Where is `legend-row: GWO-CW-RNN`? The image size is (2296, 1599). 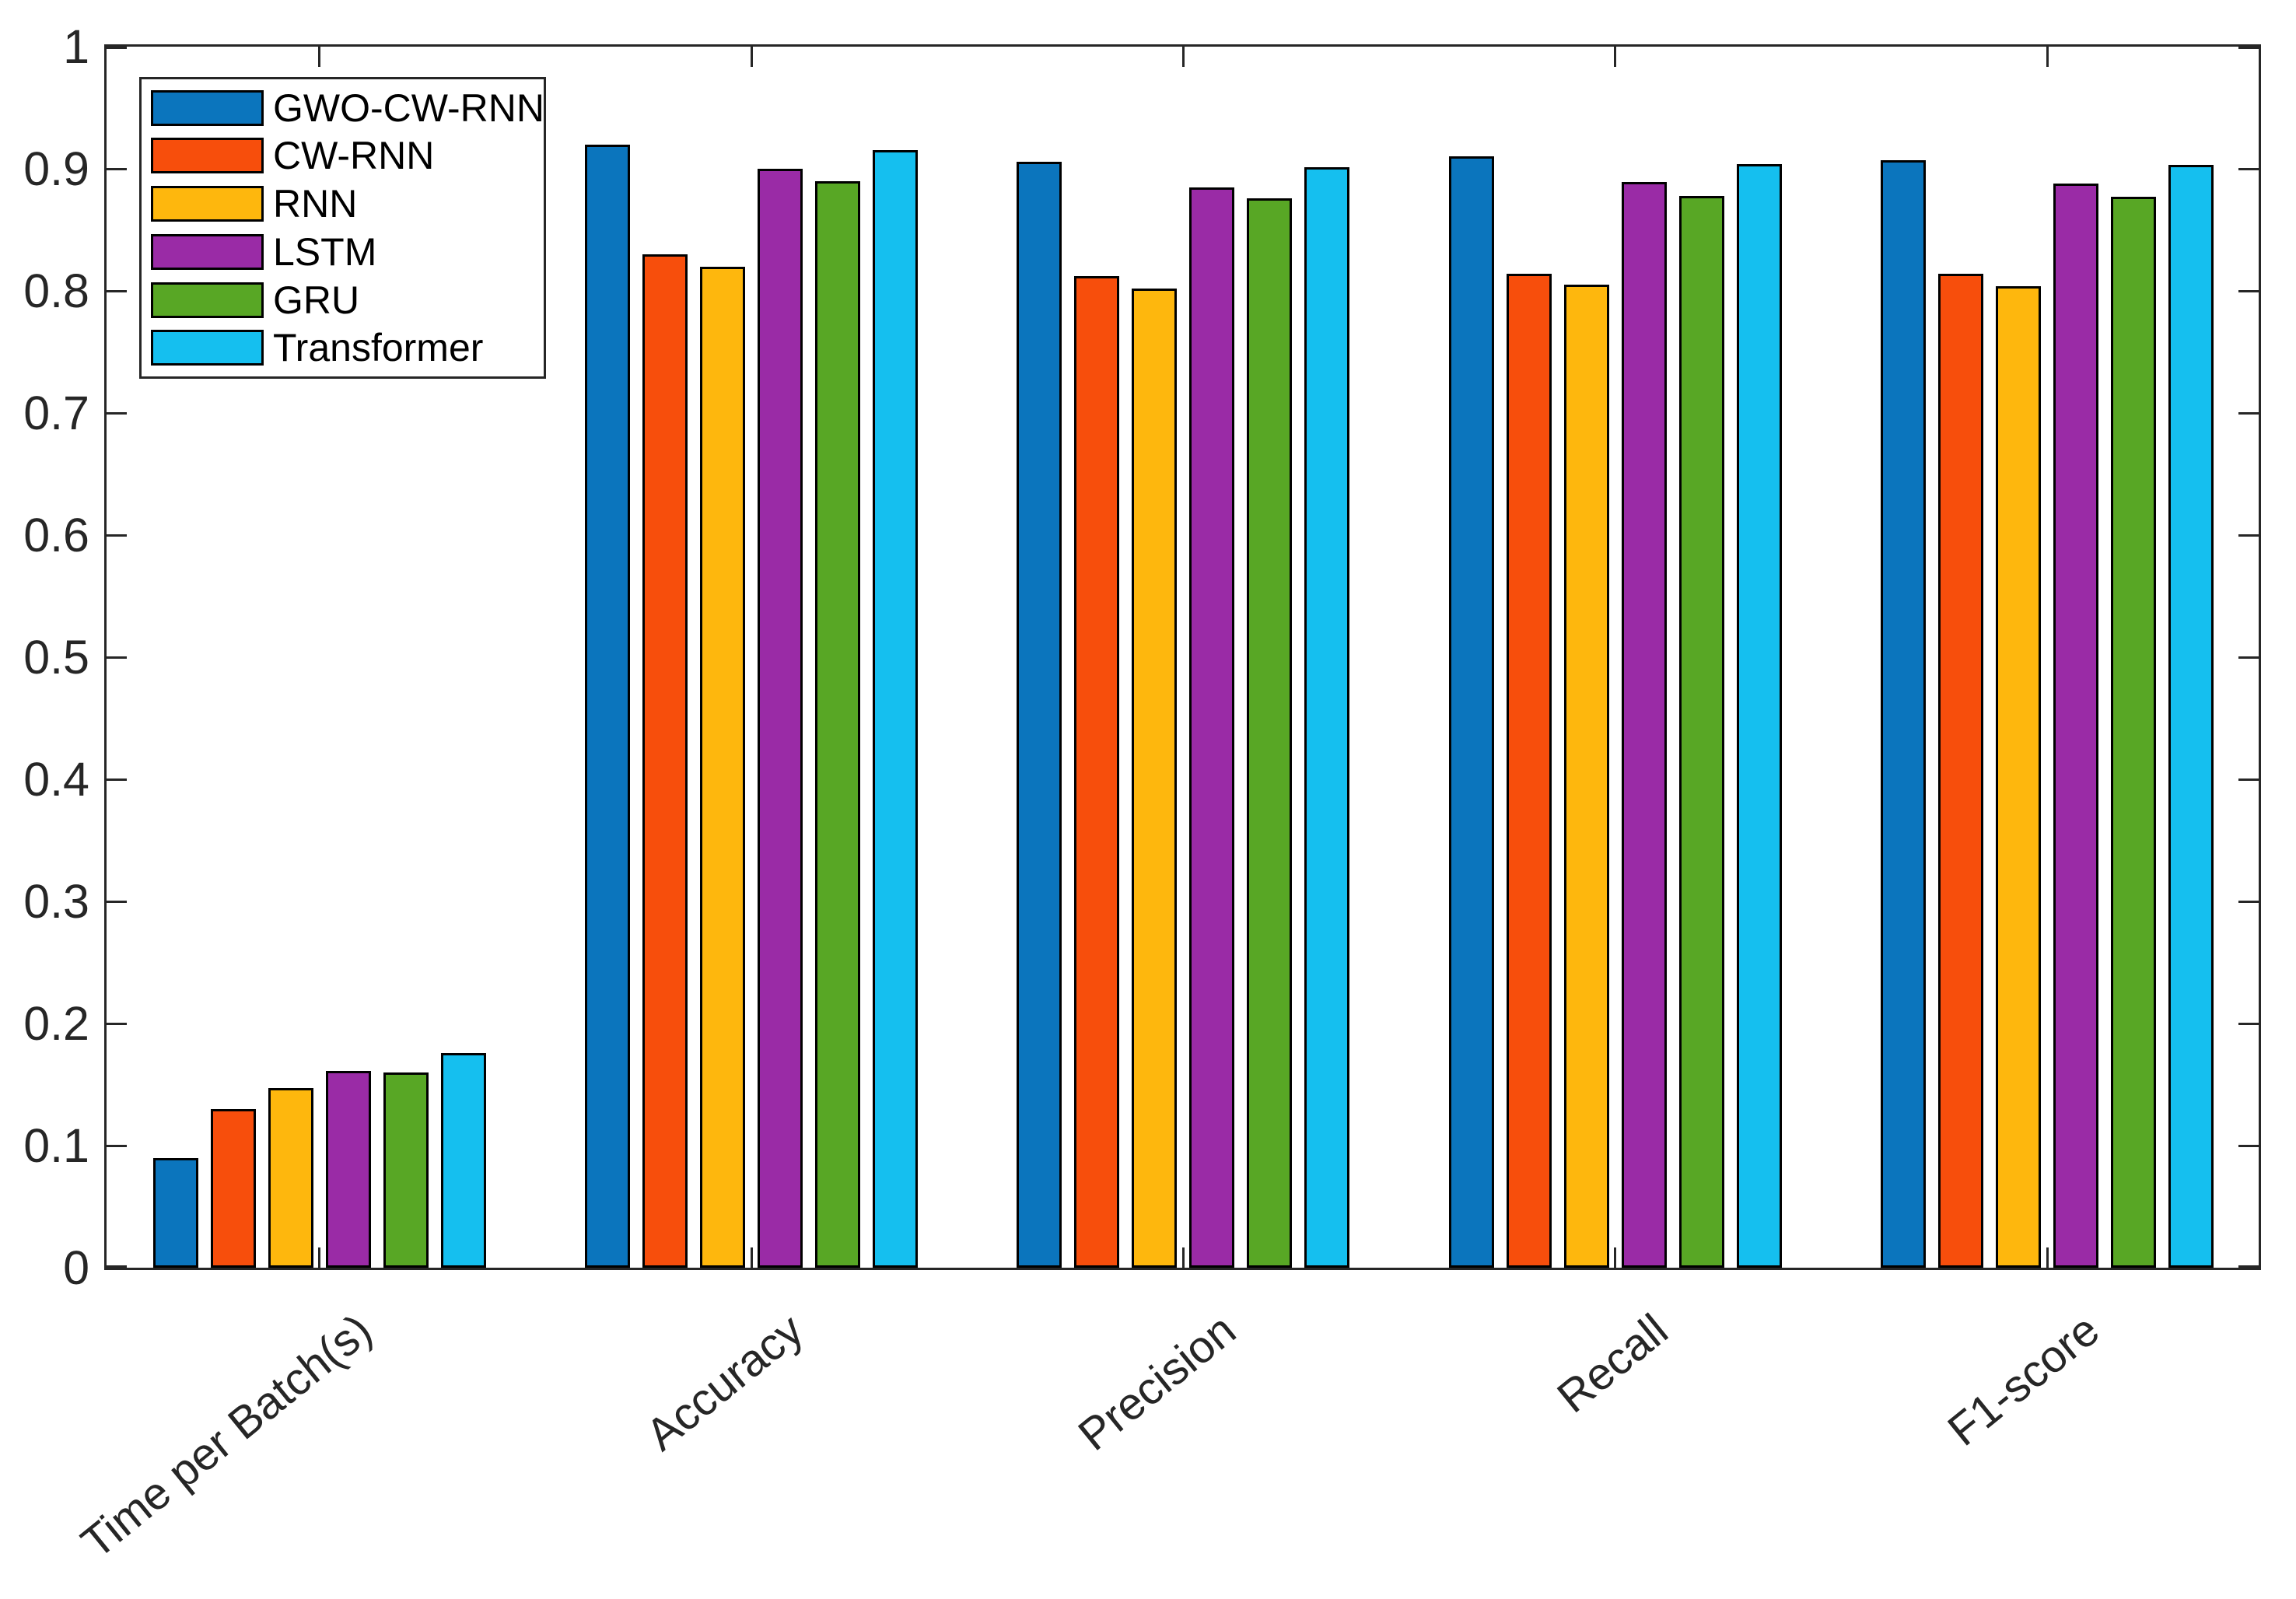
legend-row: GWO-CW-RNN is located at coordinates (343, 109).